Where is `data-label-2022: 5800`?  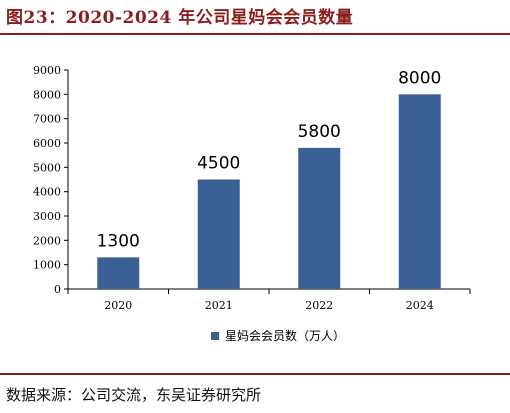
data-label-2022: 5800 is located at coordinates (319, 132).